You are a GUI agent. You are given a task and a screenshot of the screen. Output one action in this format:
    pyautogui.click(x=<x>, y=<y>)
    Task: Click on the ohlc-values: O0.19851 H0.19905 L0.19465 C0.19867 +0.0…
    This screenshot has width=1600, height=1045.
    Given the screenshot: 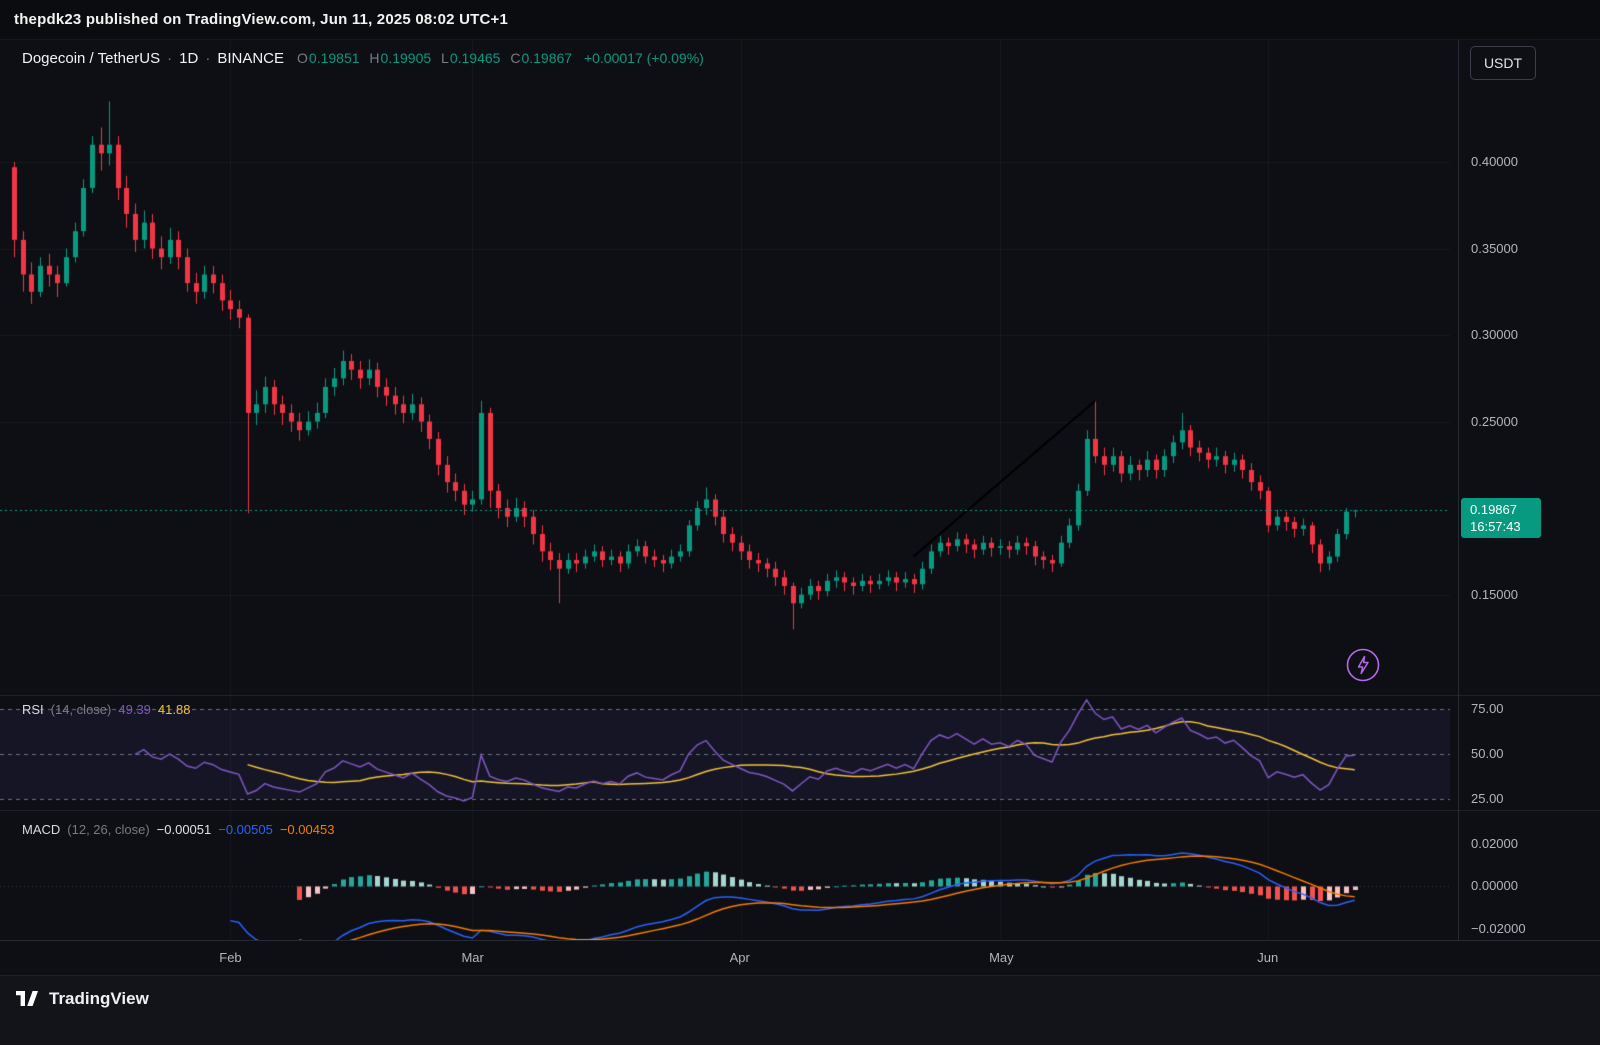 What is the action you would take?
    pyautogui.click(x=497, y=58)
    